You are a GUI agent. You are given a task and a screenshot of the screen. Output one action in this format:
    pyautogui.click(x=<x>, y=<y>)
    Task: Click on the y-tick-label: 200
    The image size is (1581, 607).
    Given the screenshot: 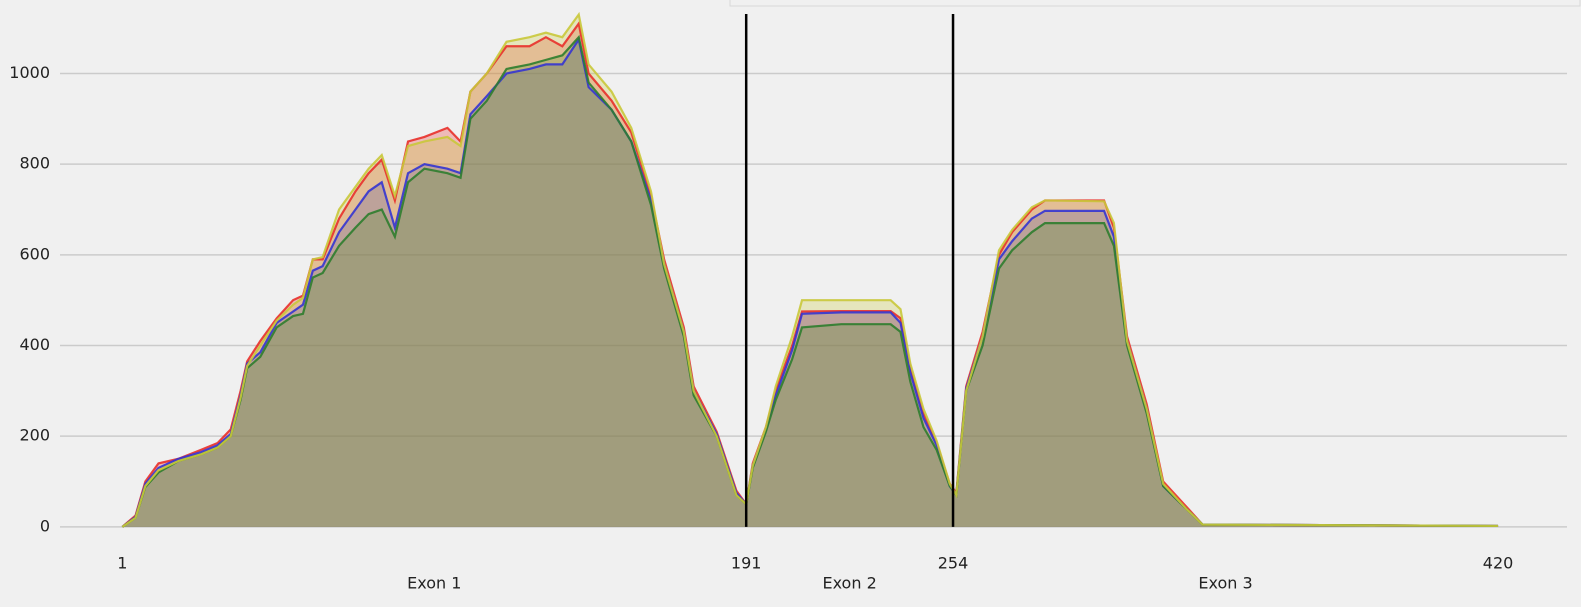 What is the action you would take?
    pyautogui.click(x=34, y=435)
    